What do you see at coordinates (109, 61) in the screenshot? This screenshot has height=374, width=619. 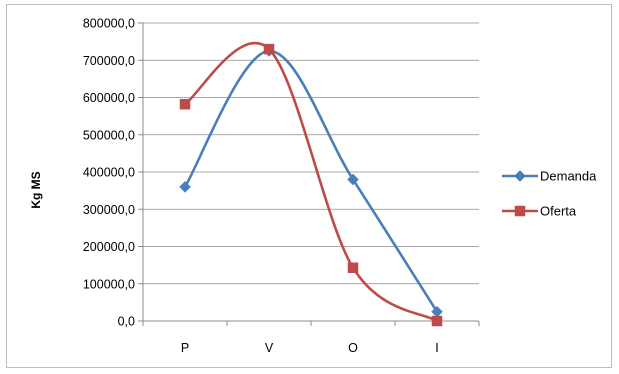 I see `y-tick-label: 700000,0` at bounding box center [109, 61].